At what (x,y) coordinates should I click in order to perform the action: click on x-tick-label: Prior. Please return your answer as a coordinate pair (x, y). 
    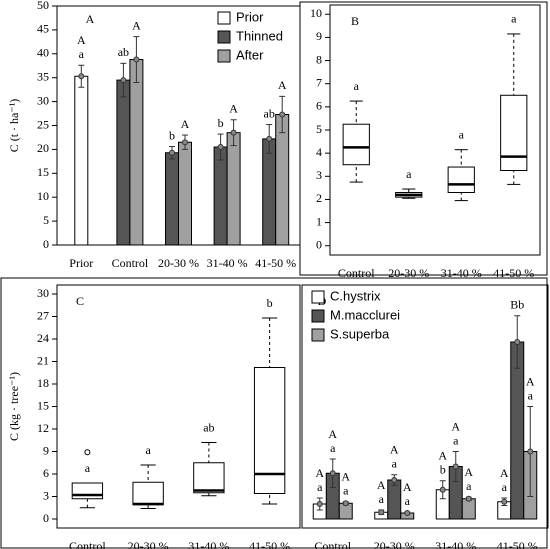
    Looking at the image, I should click on (81, 263).